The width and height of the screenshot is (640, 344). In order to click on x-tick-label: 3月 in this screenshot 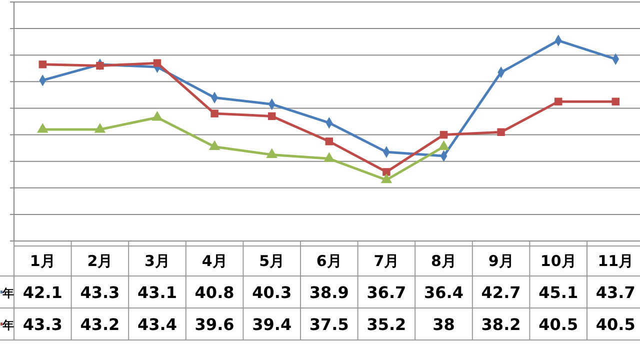, I will do `click(157, 261)`.